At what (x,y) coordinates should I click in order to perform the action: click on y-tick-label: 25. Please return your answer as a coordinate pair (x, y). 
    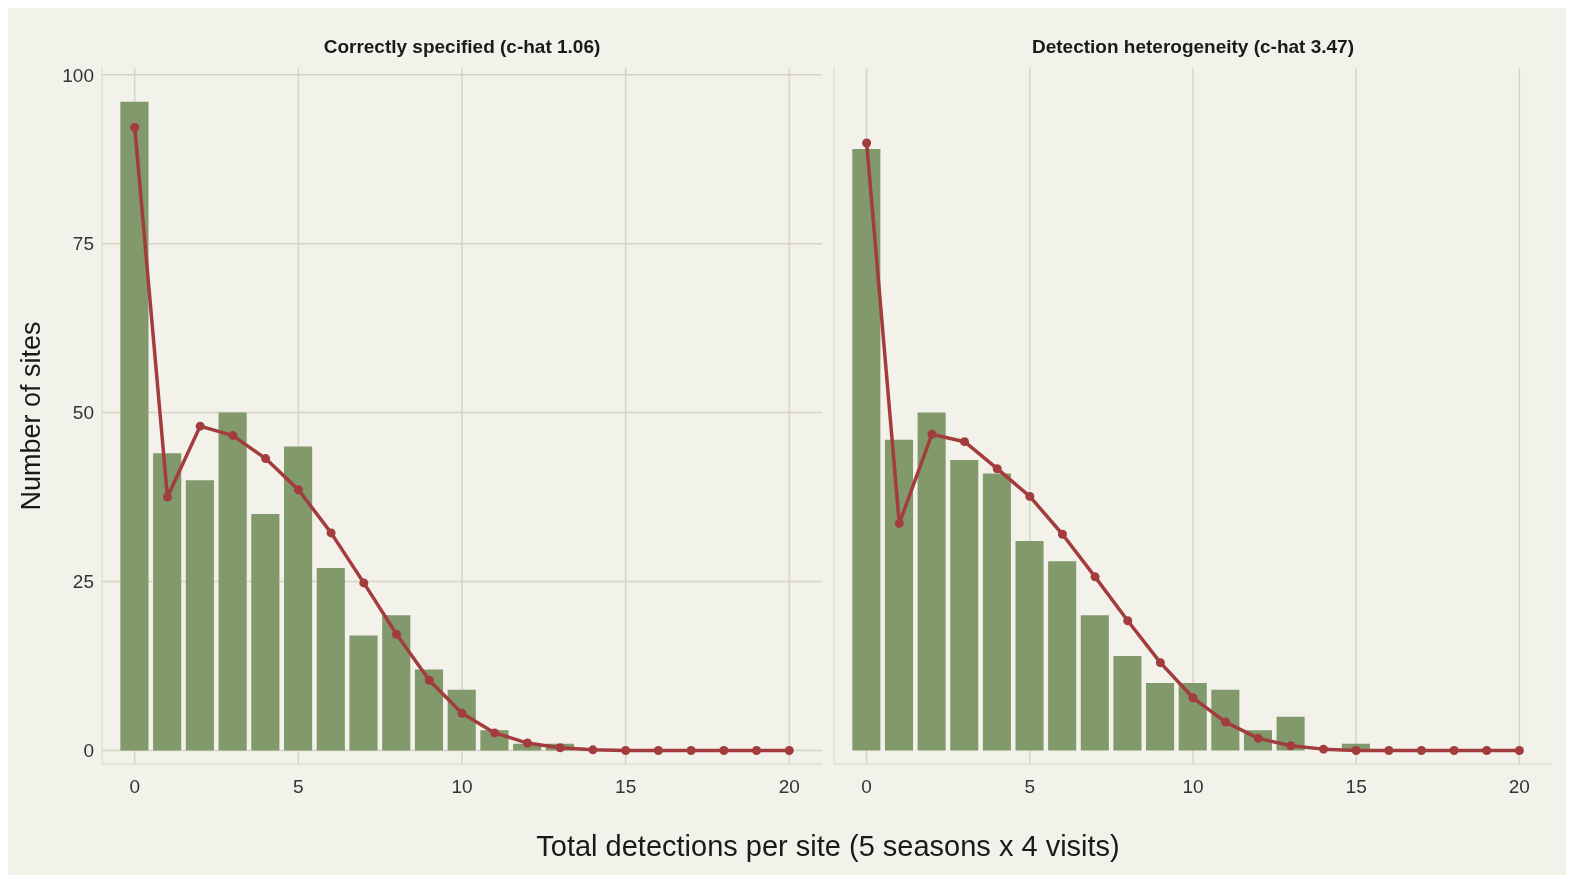
    Looking at the image, I should click on (83, 582).